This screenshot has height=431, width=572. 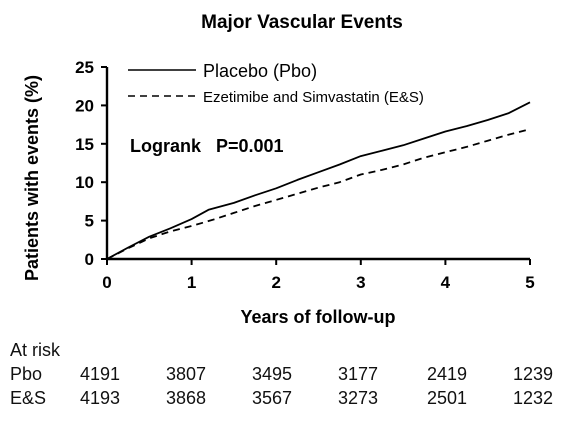 I want to click on x-tick-label: 1, so click(x=191, y=282).